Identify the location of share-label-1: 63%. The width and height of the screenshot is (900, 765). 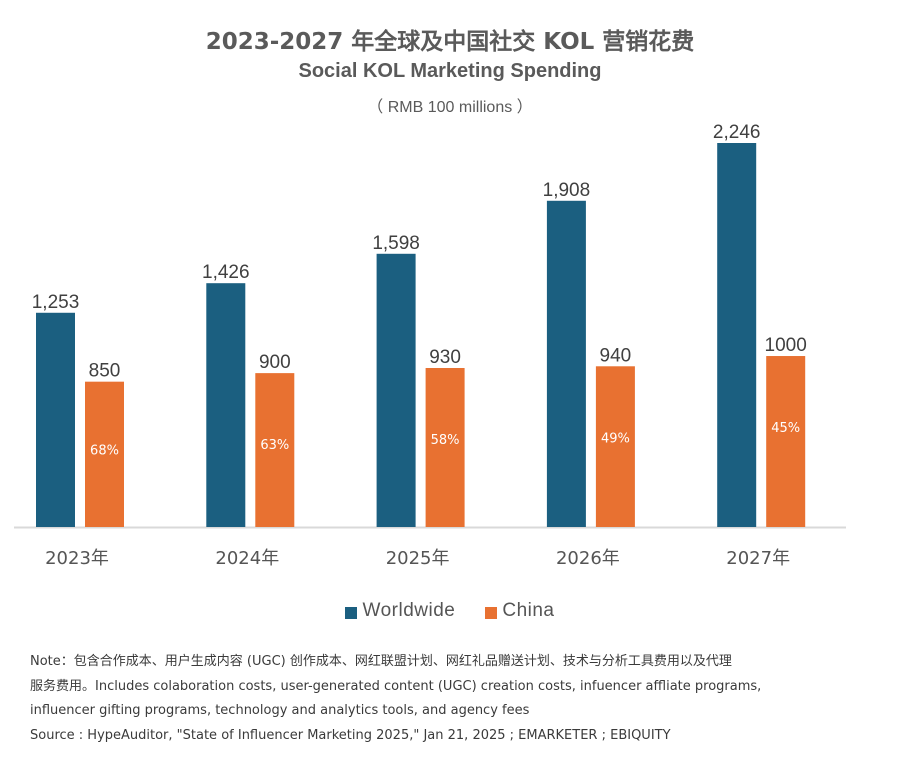
(274, 445).